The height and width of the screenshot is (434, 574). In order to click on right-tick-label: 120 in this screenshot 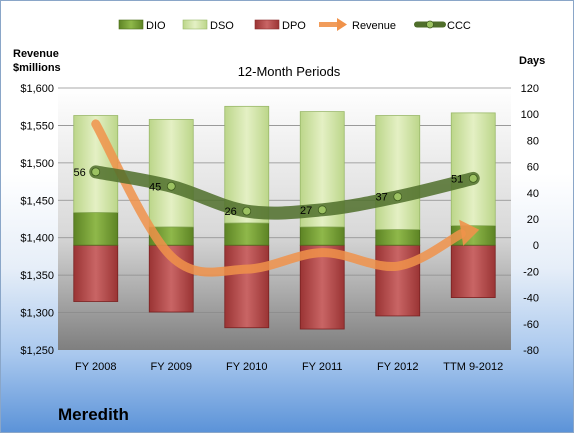, I will do `click(530, 89)`.